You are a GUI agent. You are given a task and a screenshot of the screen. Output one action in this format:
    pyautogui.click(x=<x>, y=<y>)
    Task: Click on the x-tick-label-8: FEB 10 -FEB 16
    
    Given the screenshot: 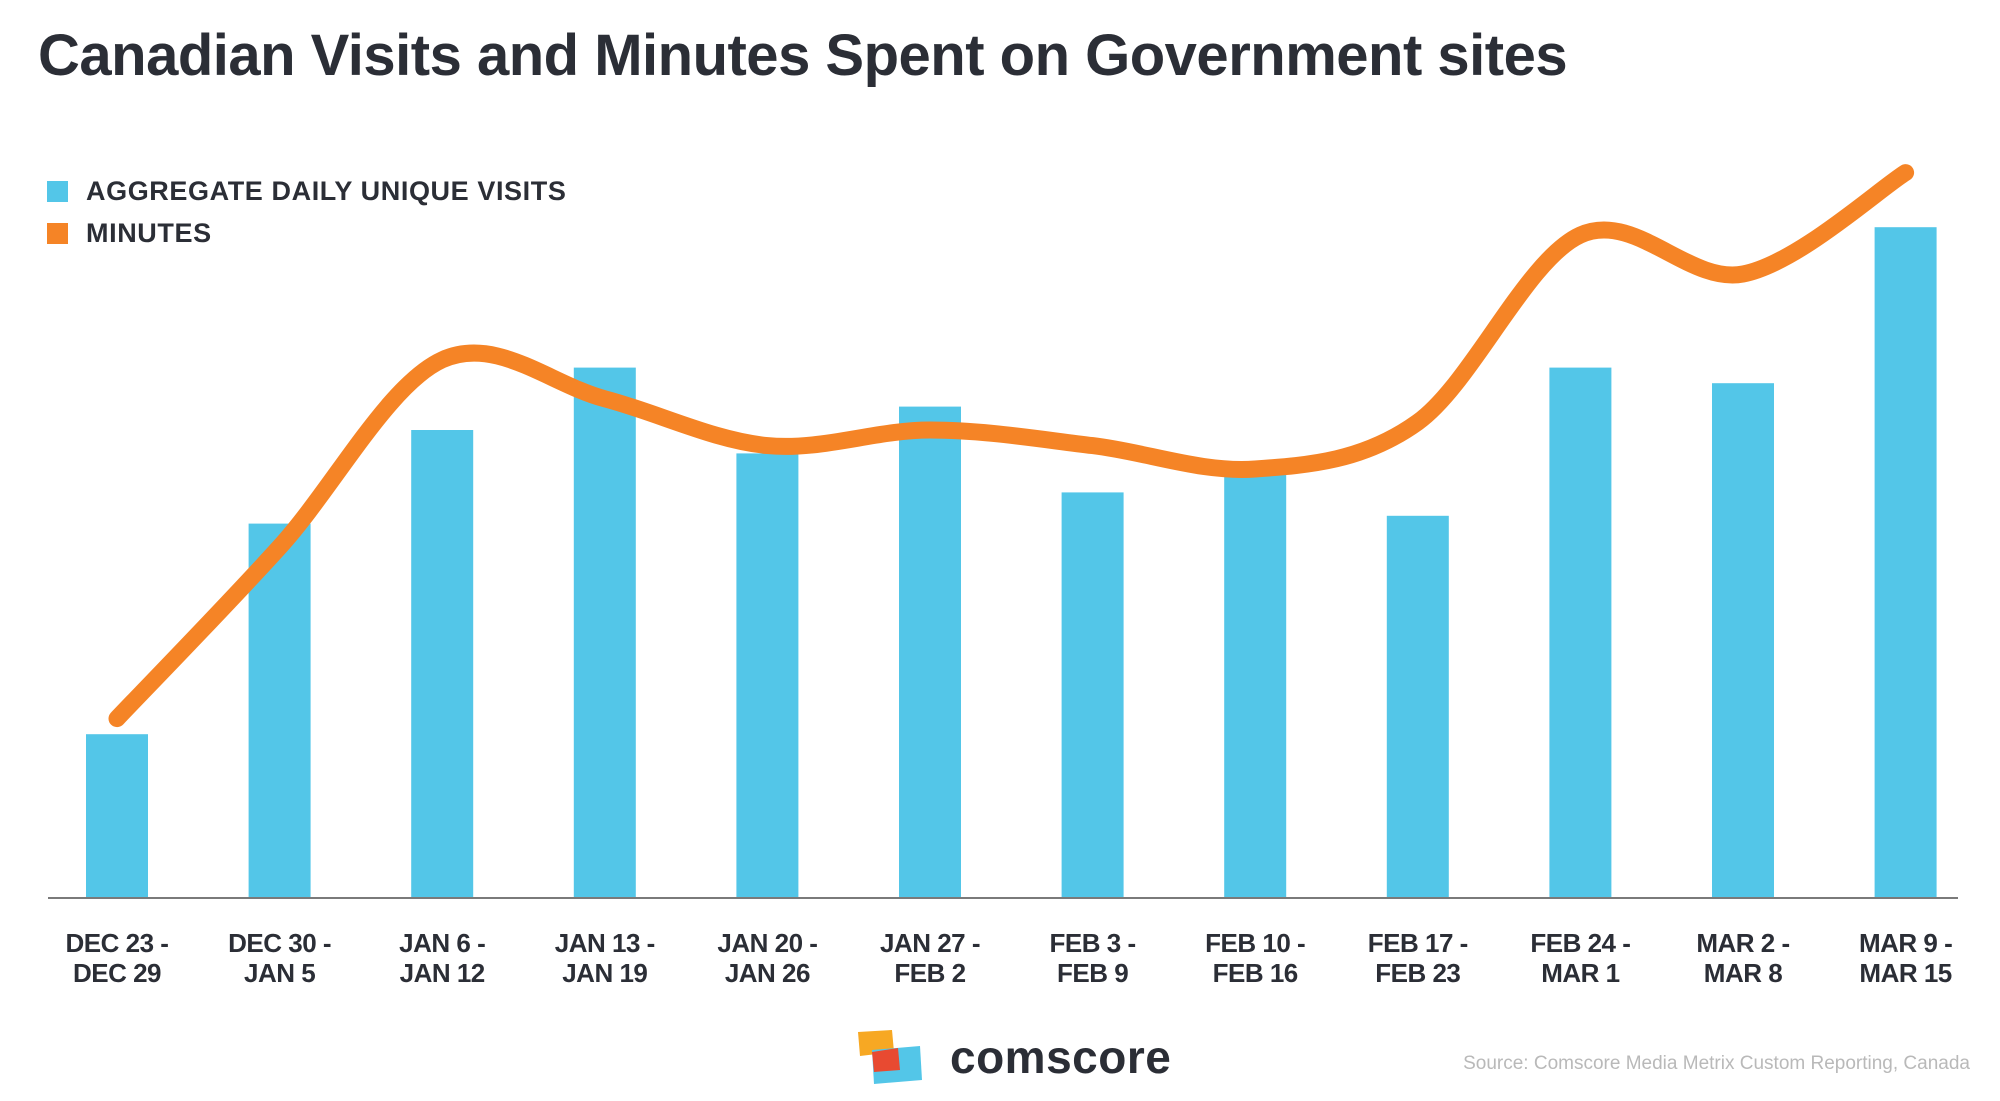 What is the action you would take?
    pyautogui.click(x=1255, y=958)
    